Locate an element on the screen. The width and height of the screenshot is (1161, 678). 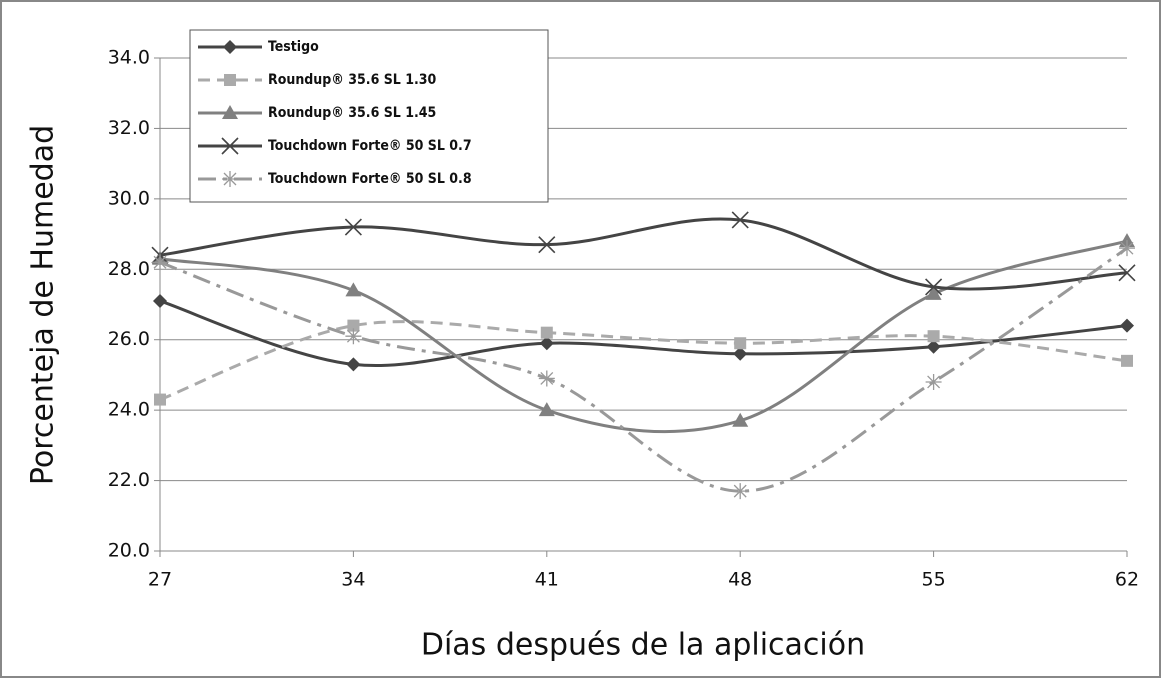
x-tick-label: 27 is located at coordinates (160, 580).